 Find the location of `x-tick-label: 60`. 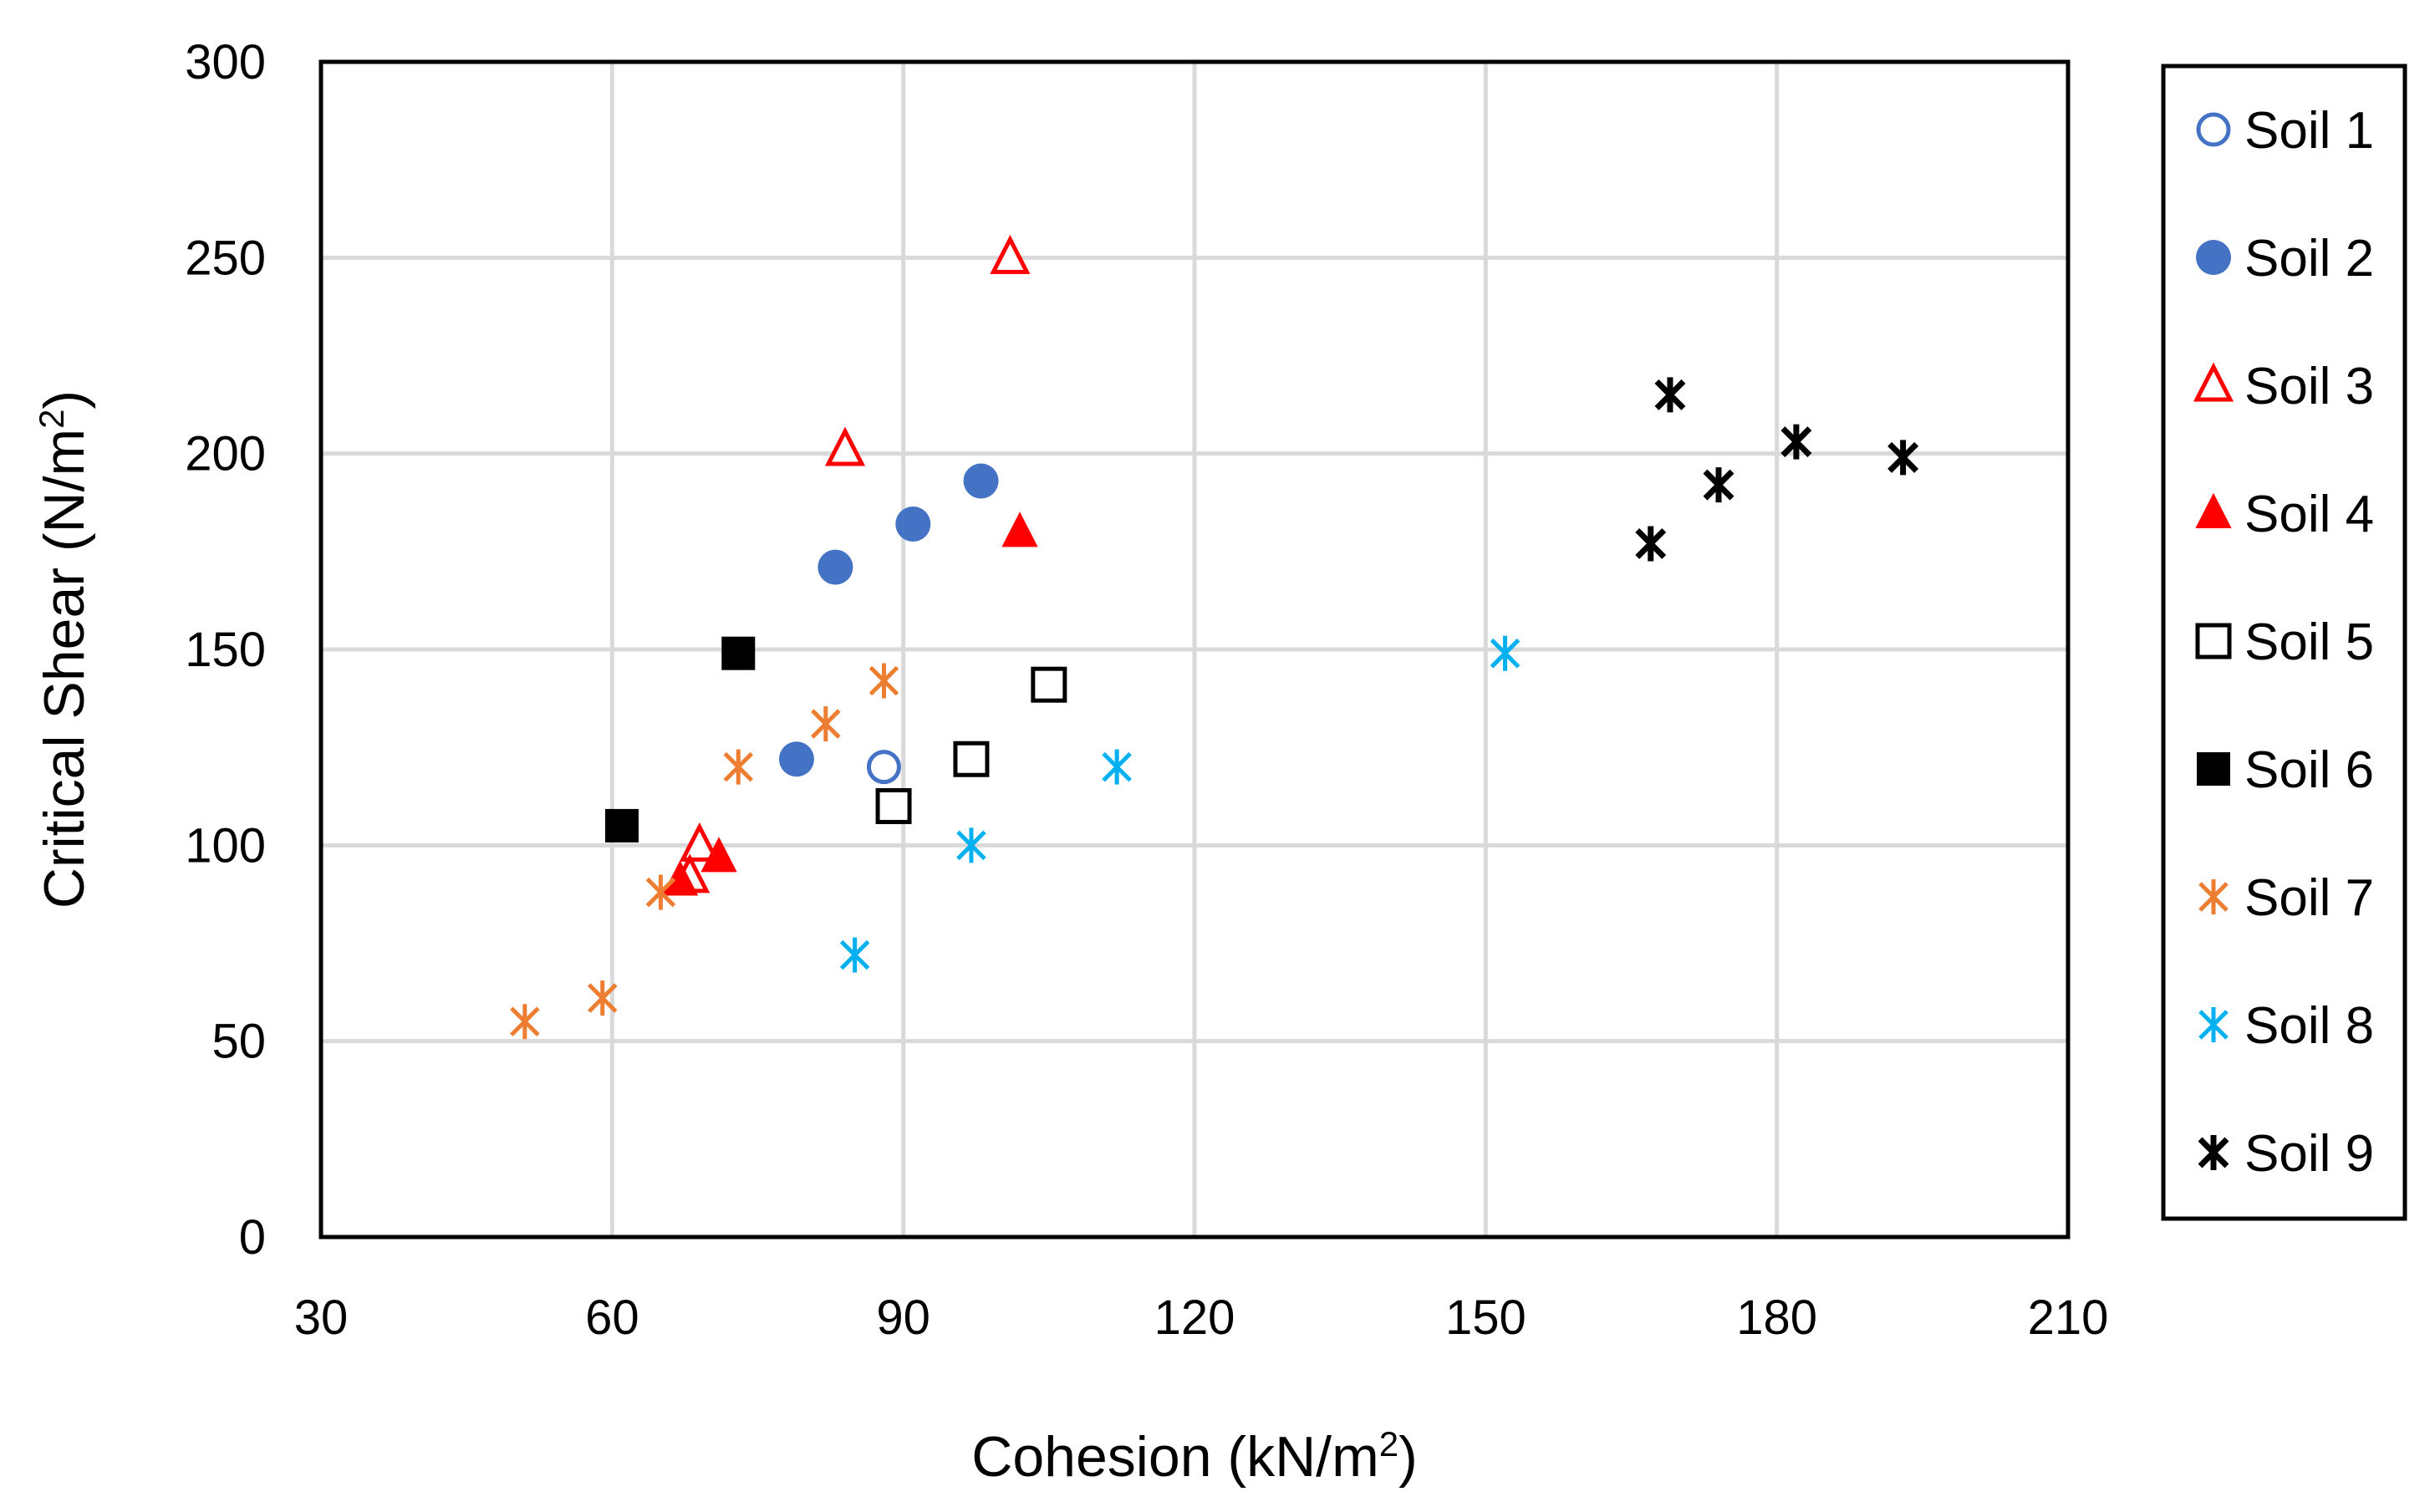

x-tick-label: 60 is located at coordinates (612, 1318).